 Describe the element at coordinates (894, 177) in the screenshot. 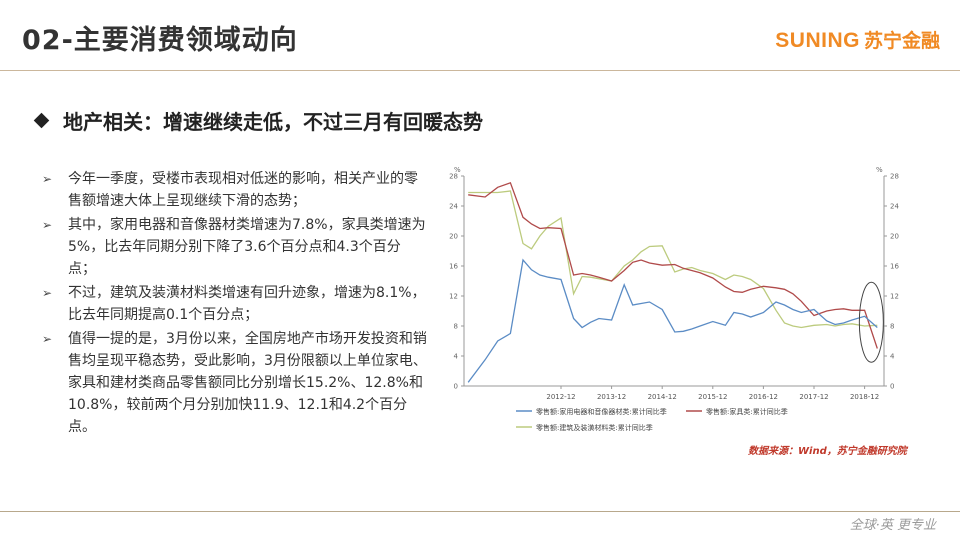

I see `y-tick-label-right: 28` at that location.